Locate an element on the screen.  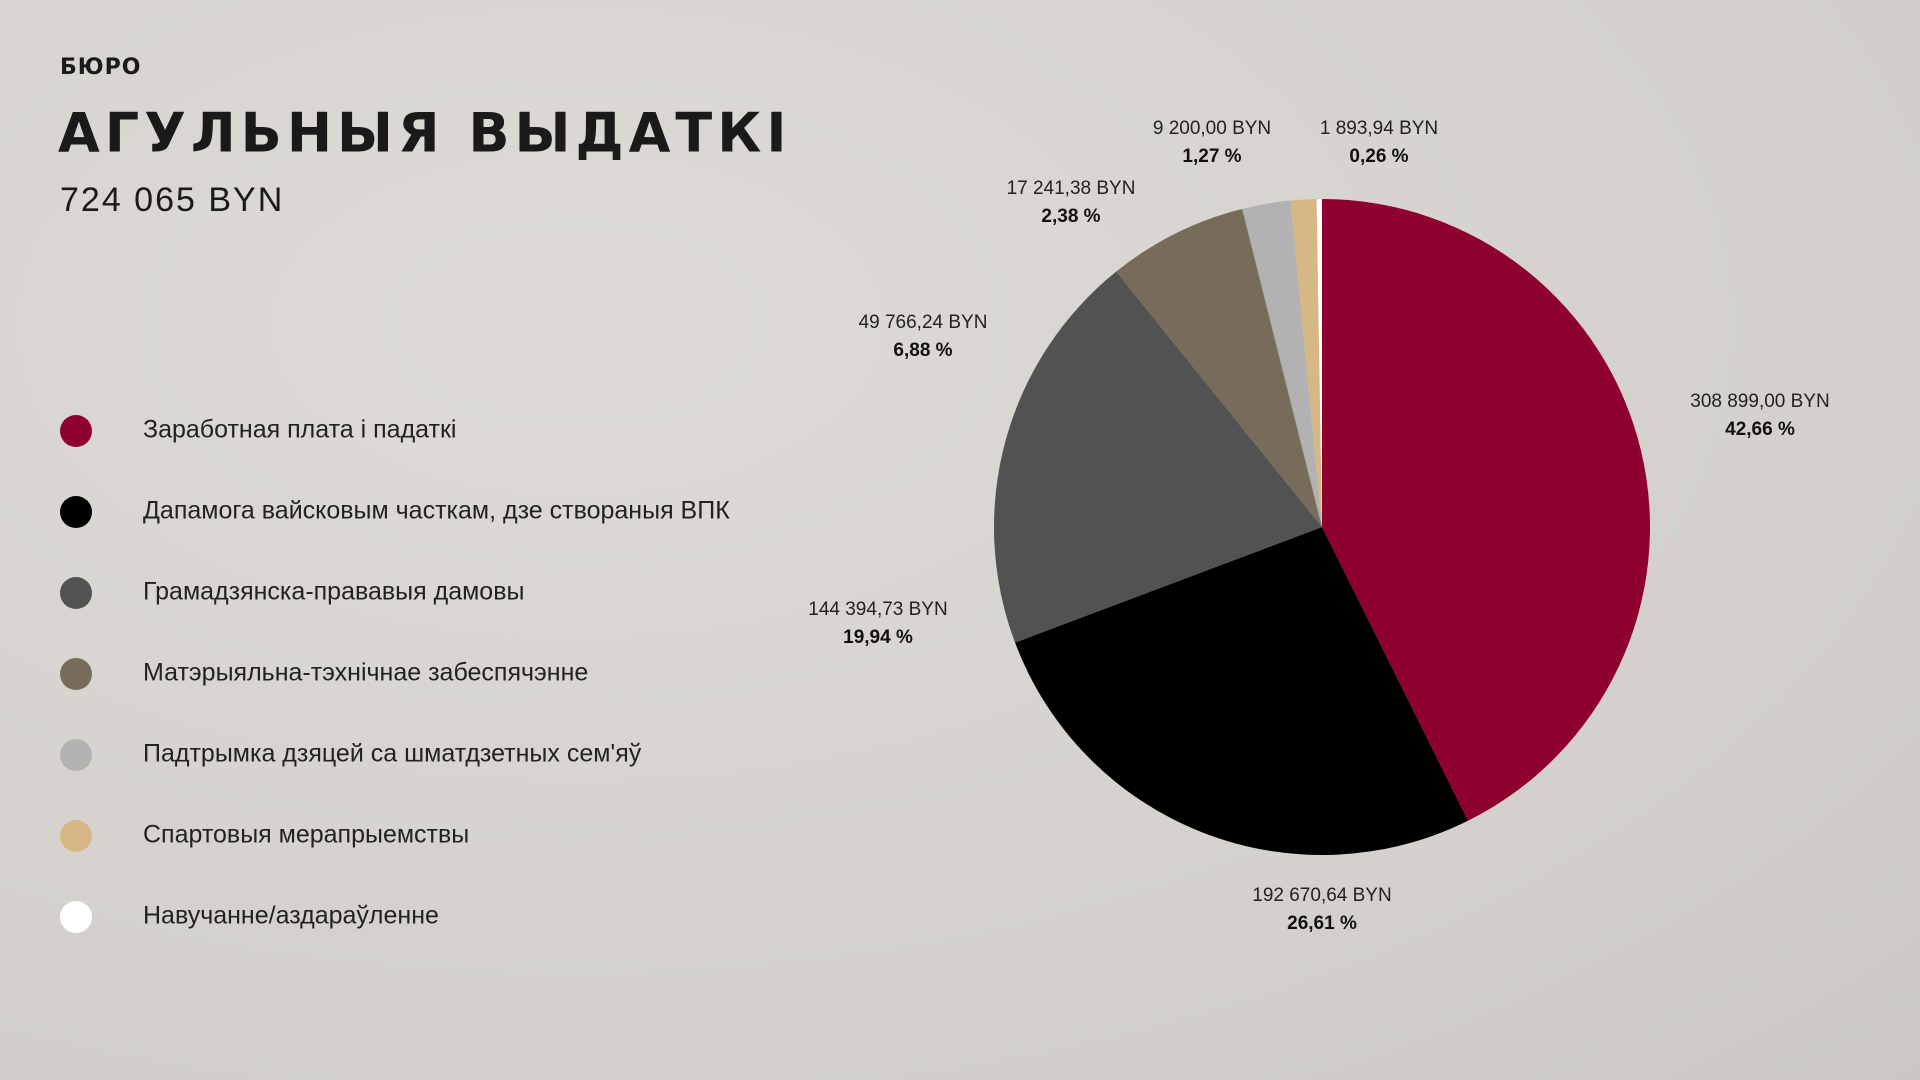
legend-label: Спартовыя мерапрыемствы is located at coordinates (306, 835).